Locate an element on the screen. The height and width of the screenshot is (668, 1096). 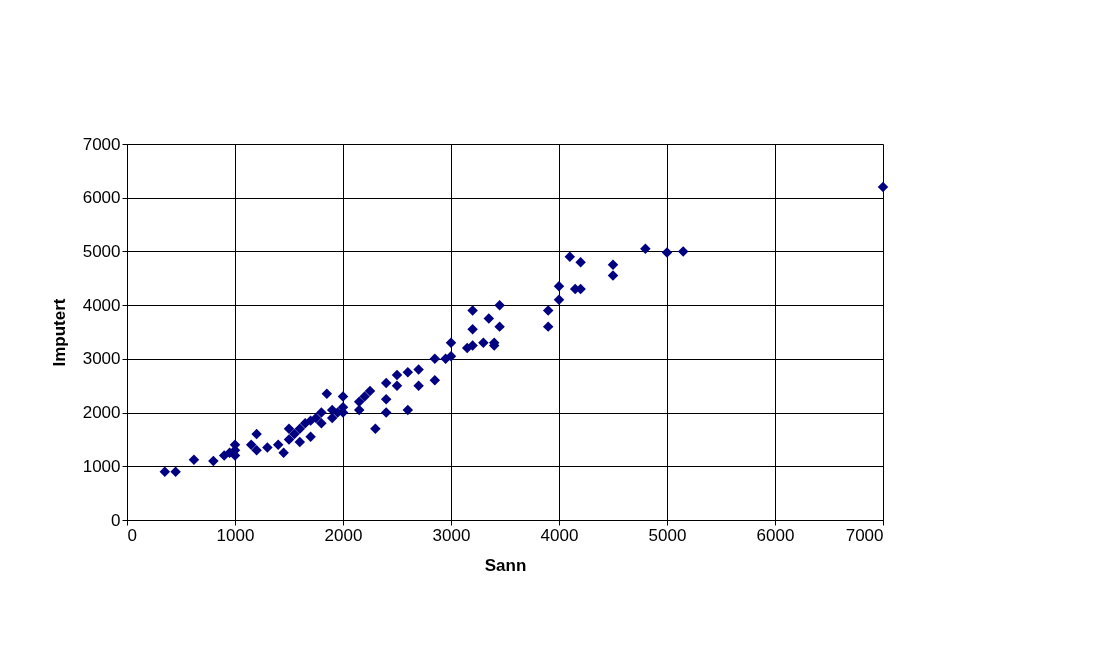
x-tick-label: 4000 is located at coordinates (559, 535).